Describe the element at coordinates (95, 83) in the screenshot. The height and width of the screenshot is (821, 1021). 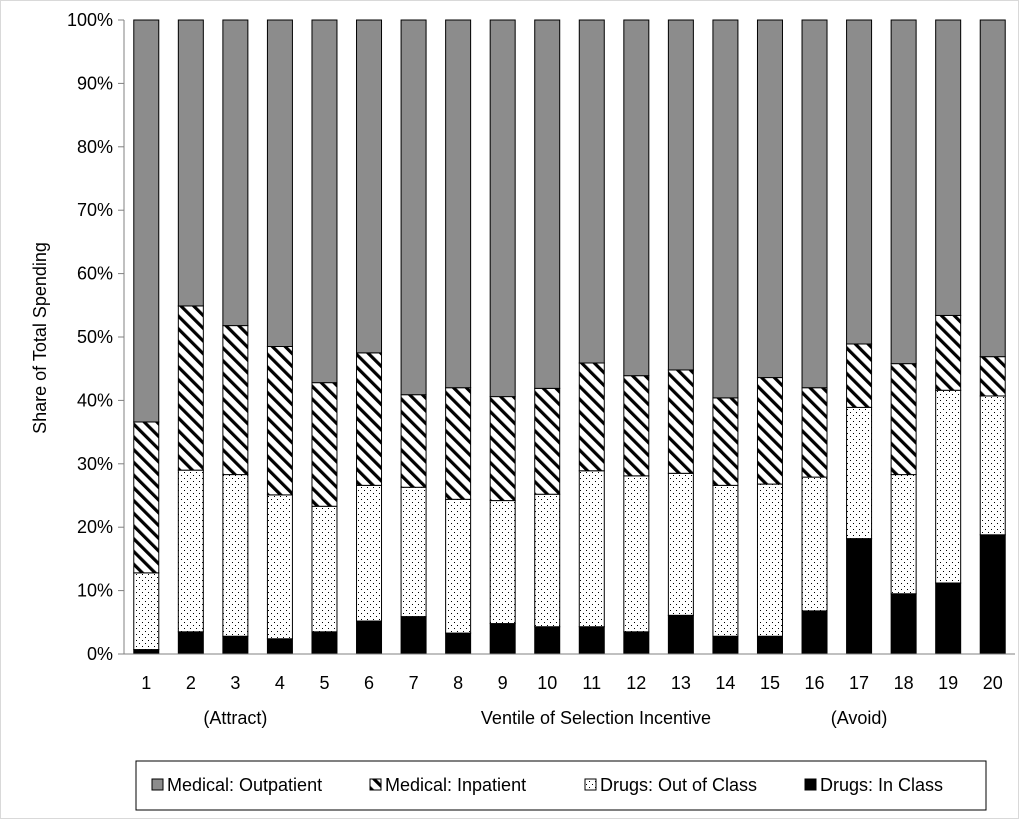
I see `y-tick-label: 90%` at that location.